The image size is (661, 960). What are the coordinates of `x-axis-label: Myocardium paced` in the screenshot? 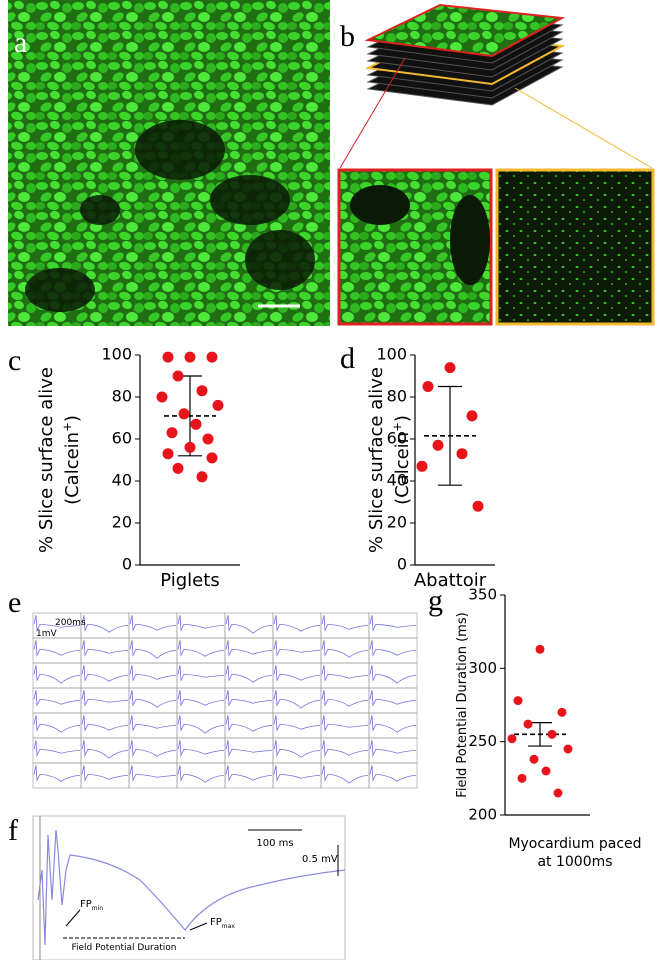 It's located at (574, 844).